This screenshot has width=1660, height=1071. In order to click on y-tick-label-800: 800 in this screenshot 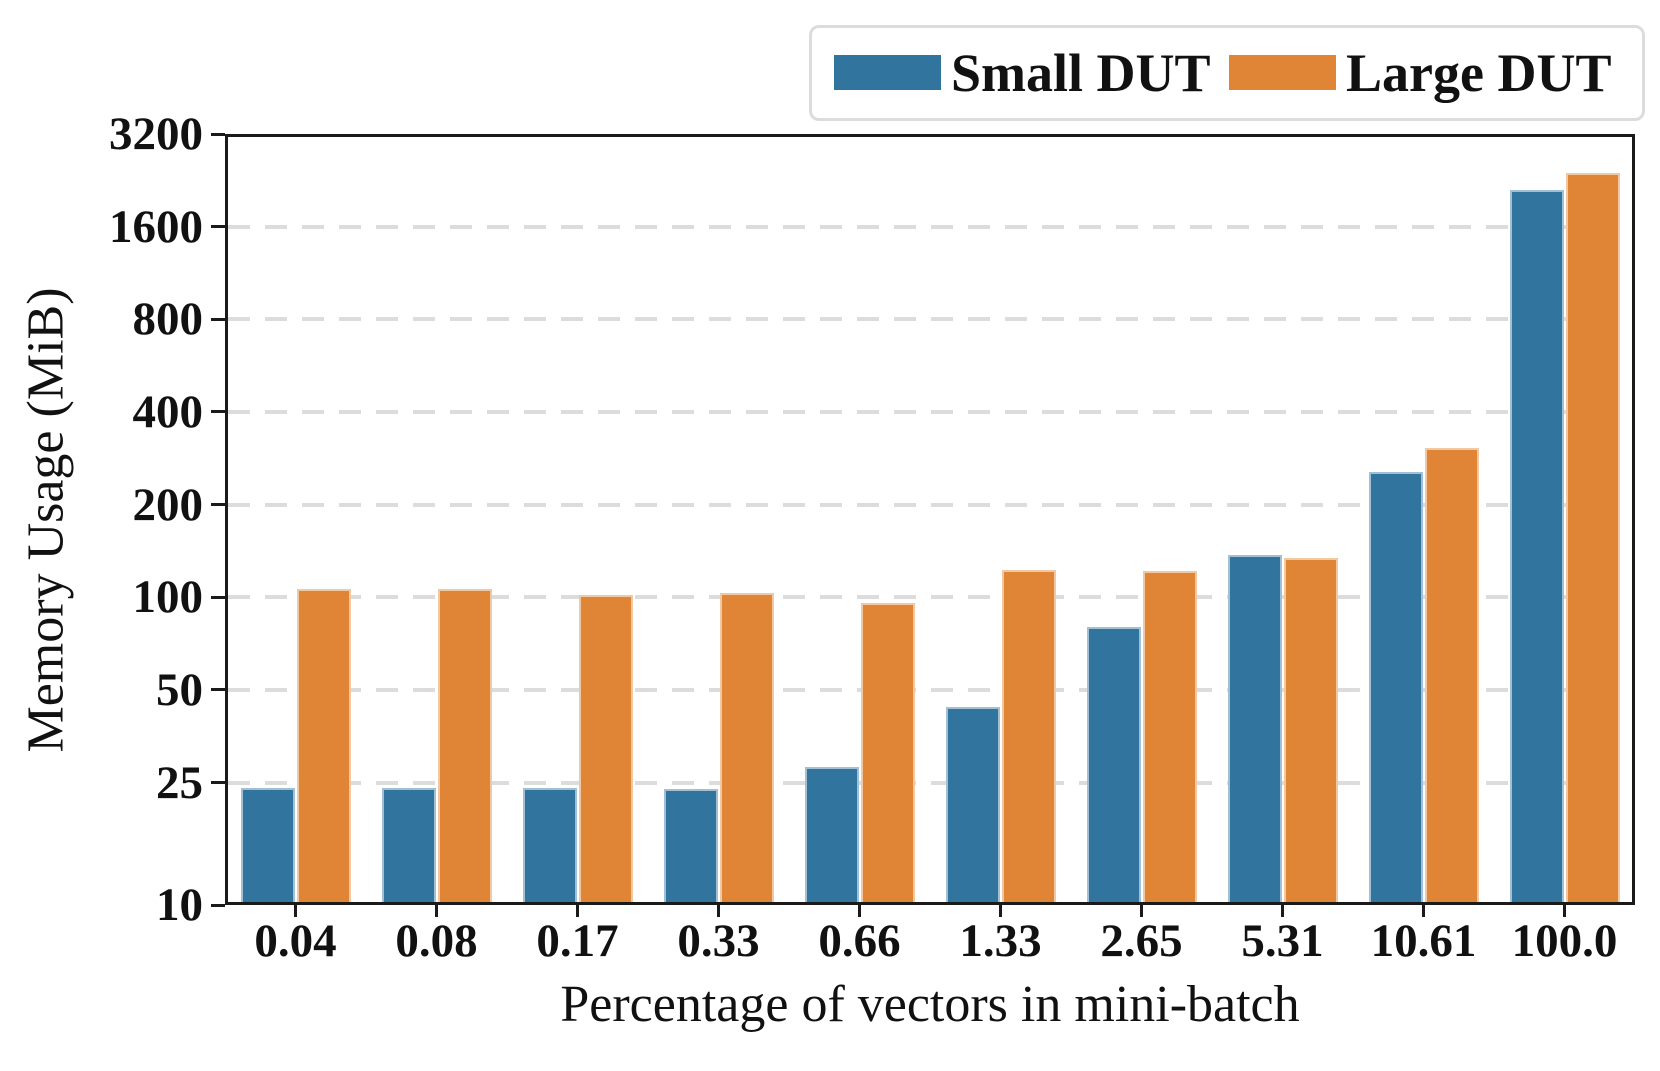, I will do `click(168, 319)`.